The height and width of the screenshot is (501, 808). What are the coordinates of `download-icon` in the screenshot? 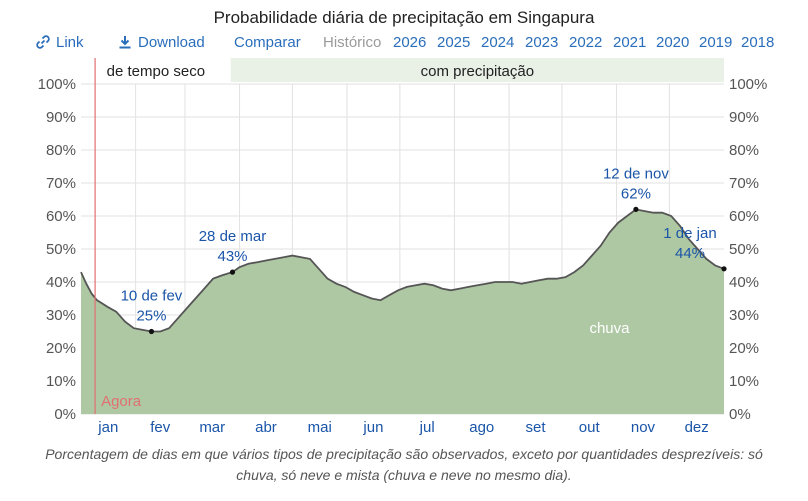 It's located at (125, 42).